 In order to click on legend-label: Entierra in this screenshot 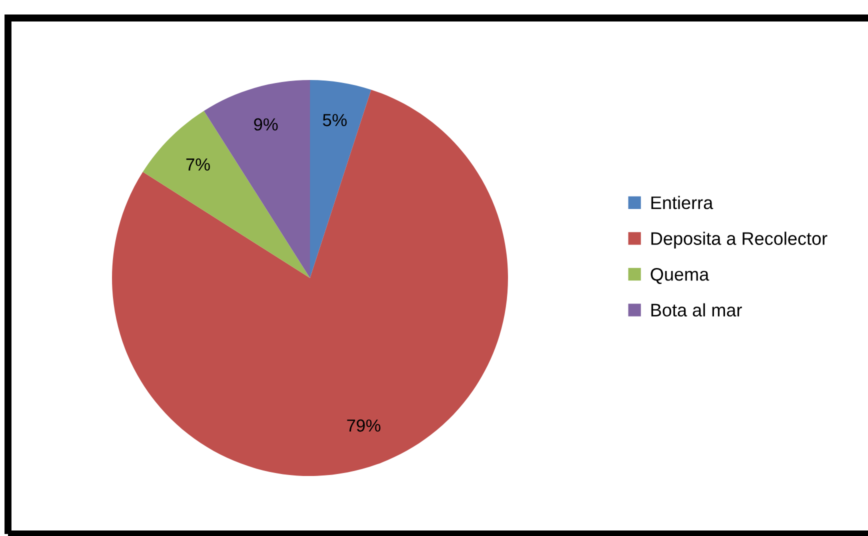, I will do `click(682, 203)`.